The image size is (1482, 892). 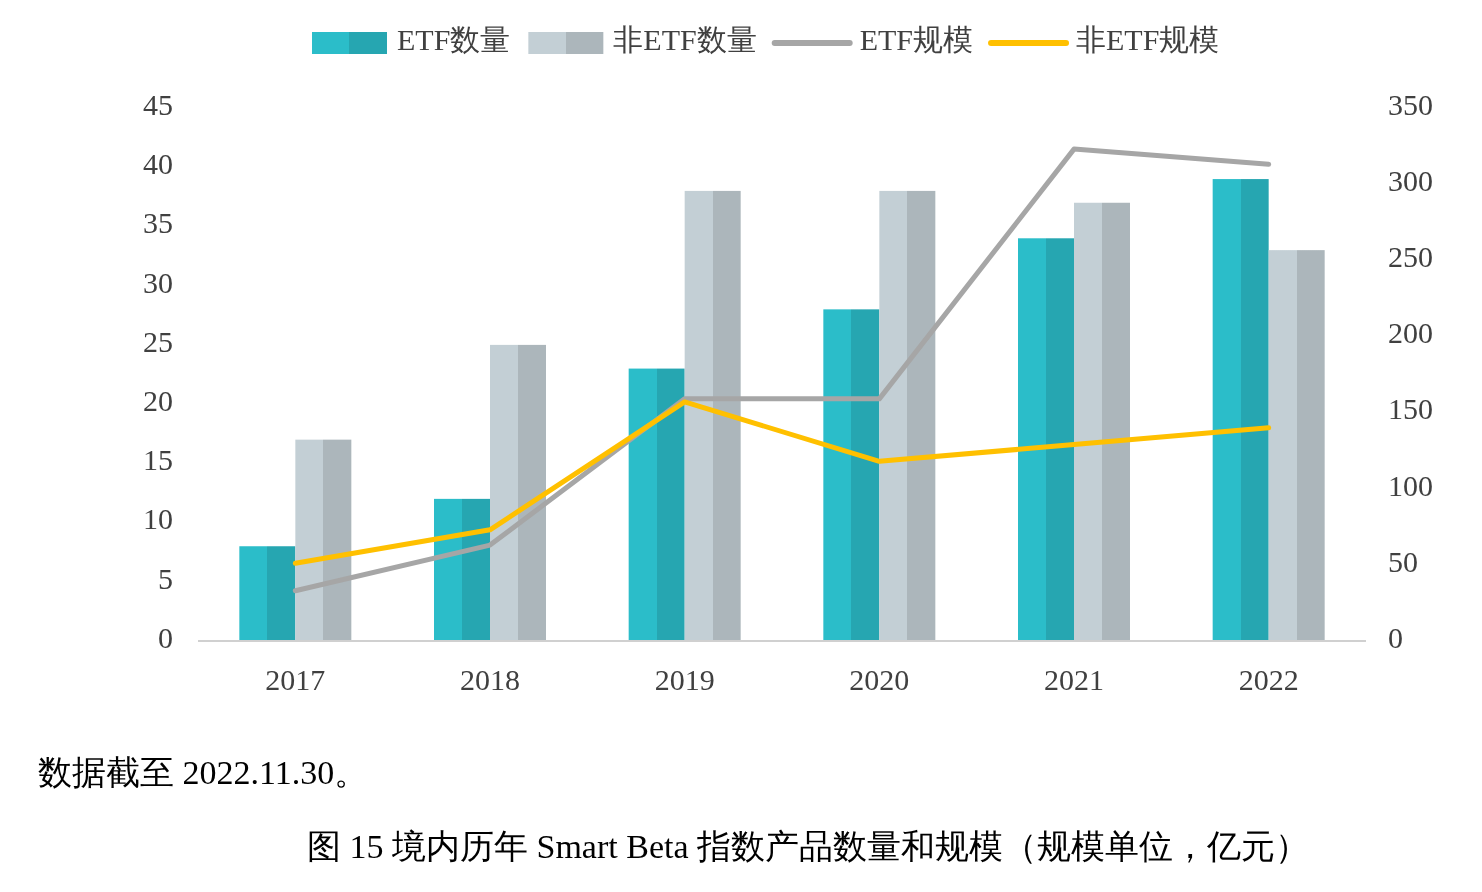 What do you see at coordinates (165, 578) in the screenshot?
I see `y-tick-label: 5` at bounding box center [165, 578].